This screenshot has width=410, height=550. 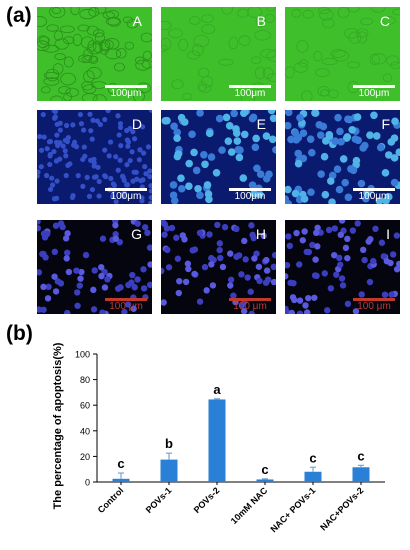 I want to click on x-tick-label: NAC+POVs-2, so click(x=341, y=508).